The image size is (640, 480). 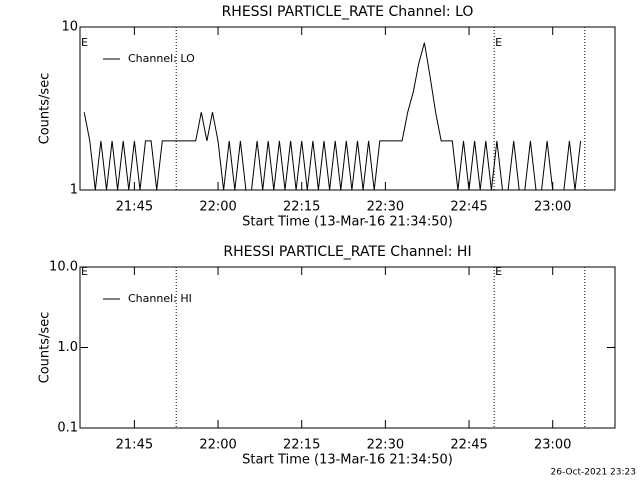 What do you see at coordinates (347, 252) in the screenshot?
I see `chart-title: RHESSI PARTICLE_RATE Channel: HI` at bounding box center [347, 252].